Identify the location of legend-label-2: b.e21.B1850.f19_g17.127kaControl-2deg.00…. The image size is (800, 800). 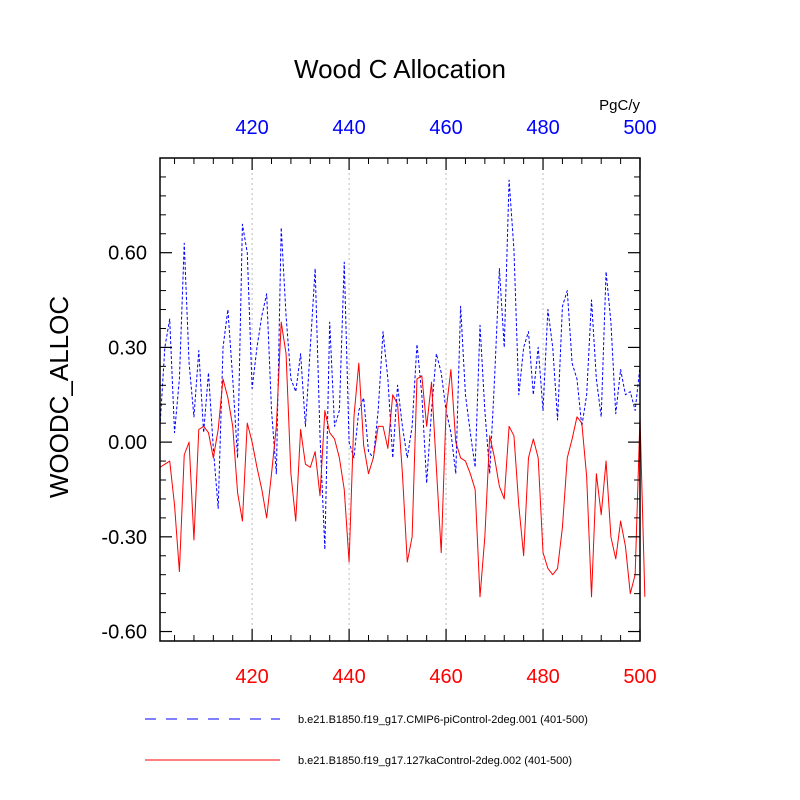
(435, 761).